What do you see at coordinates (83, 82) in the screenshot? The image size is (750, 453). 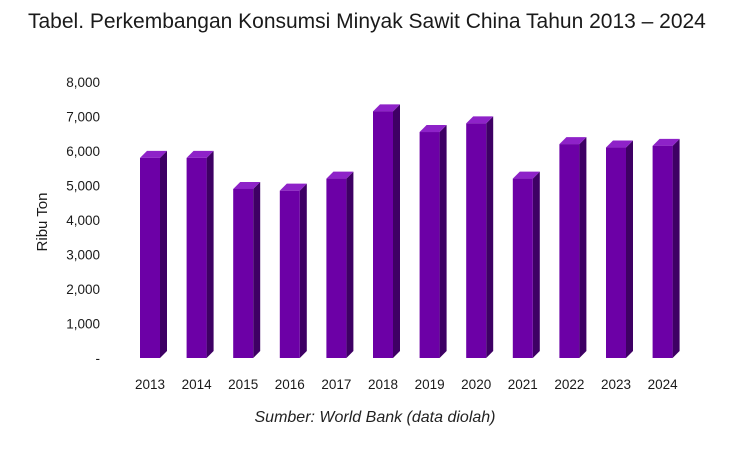 I see `y-tick-label: 8,000` at bounding box center [83, 82].